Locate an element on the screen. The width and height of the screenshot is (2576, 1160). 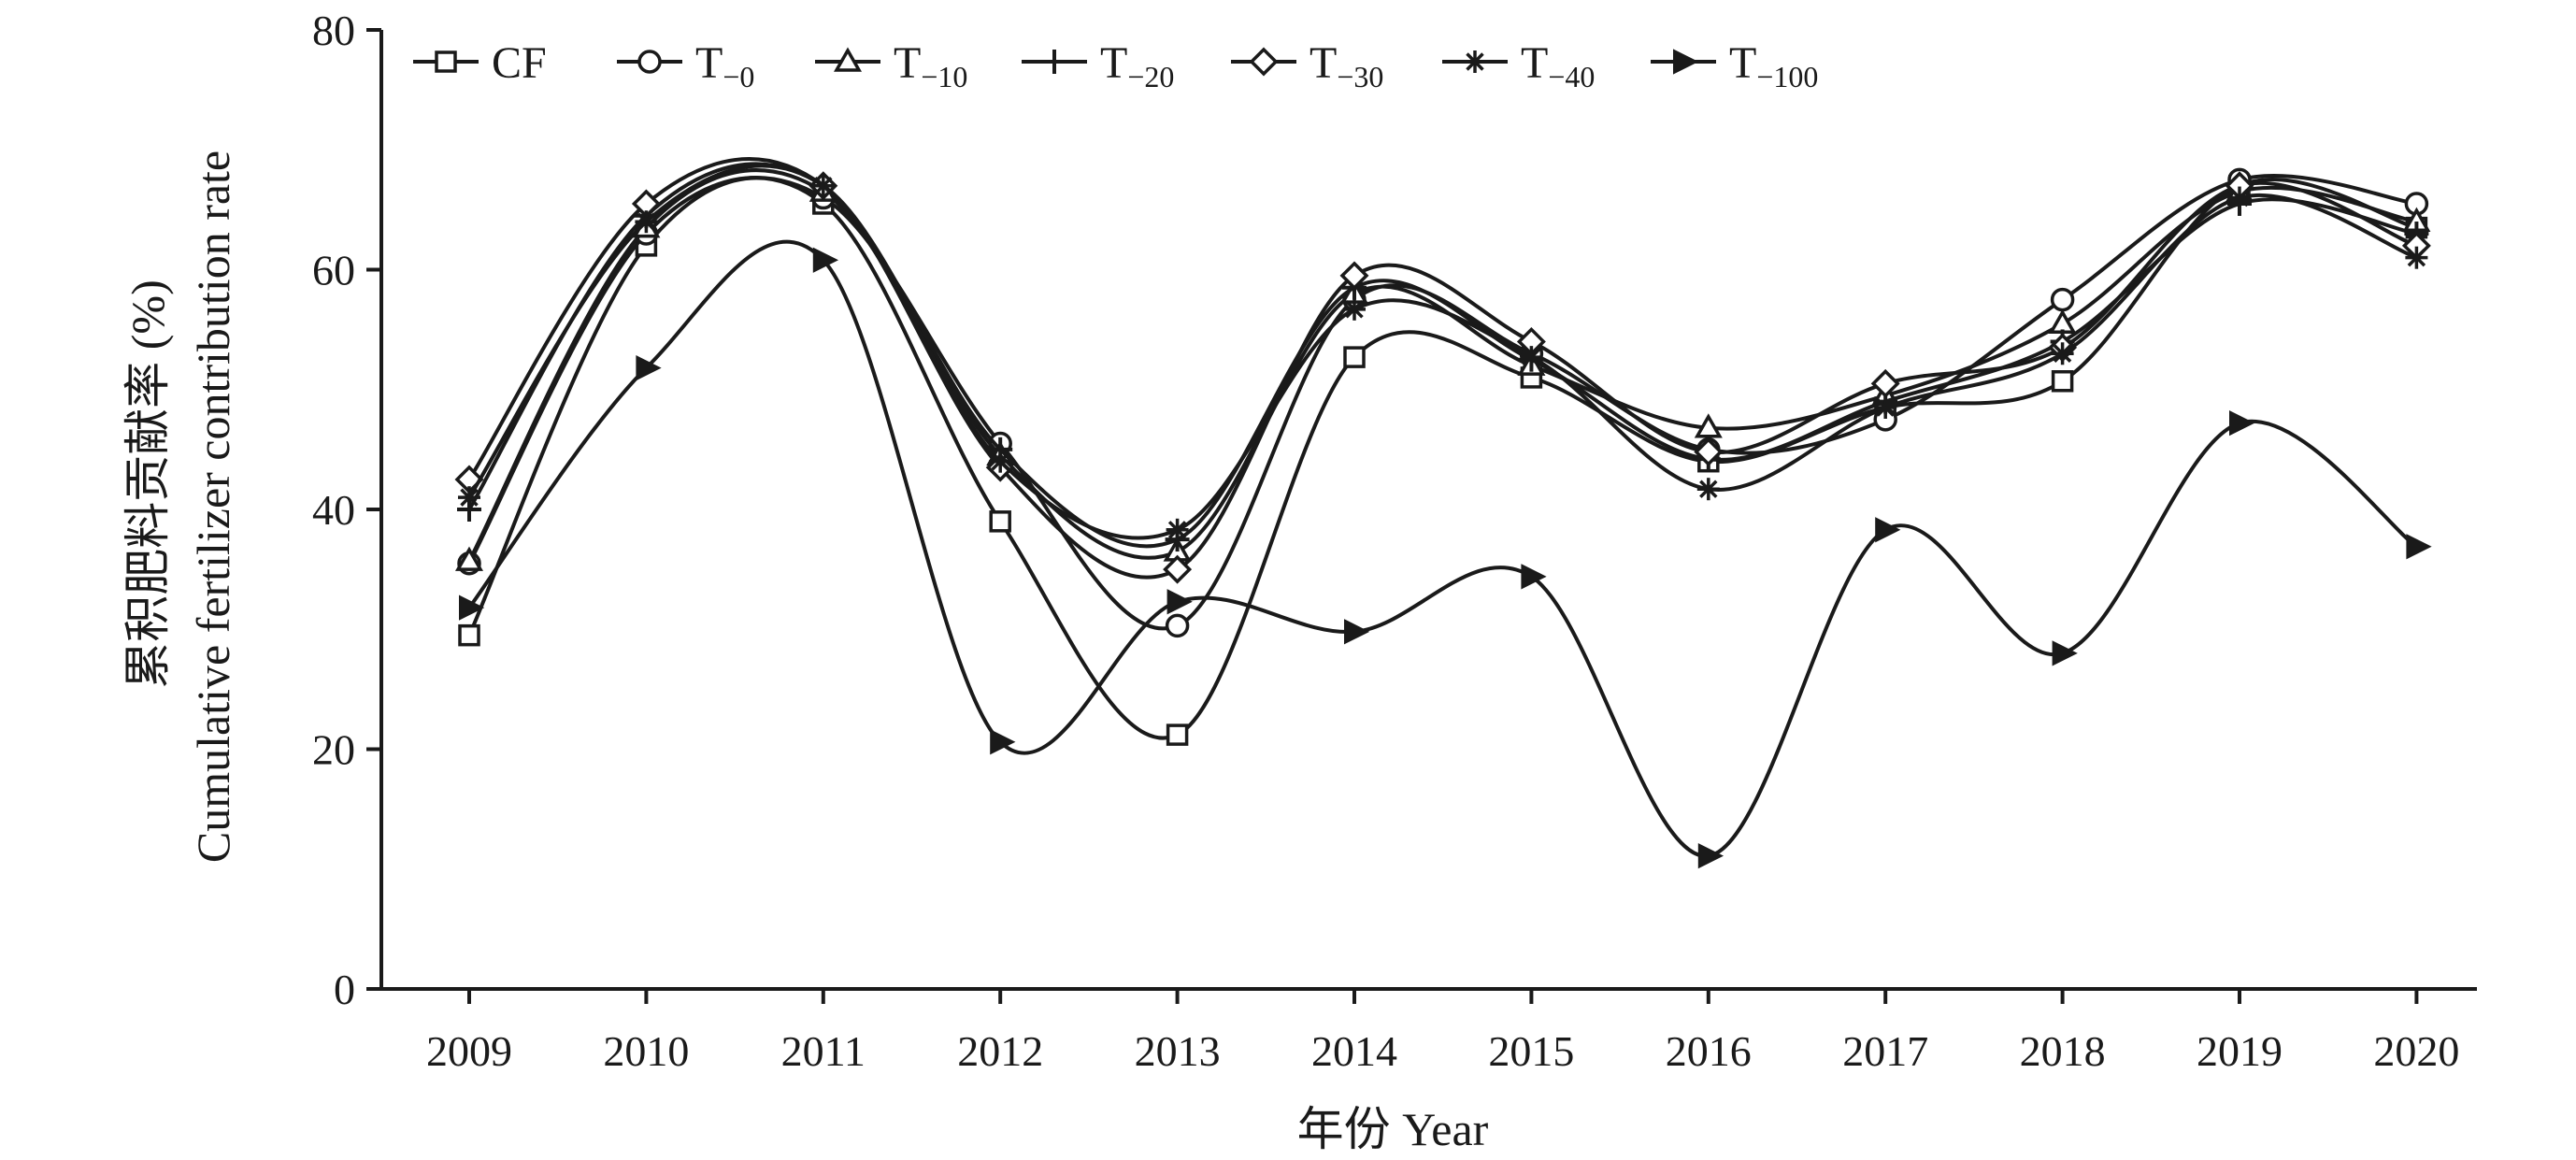
x-tick-label: 2009 is located at coordinates (469, 1051).